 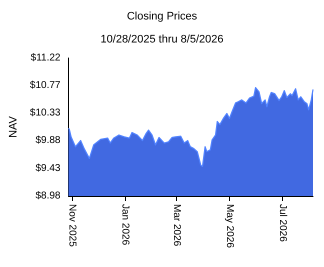 What do you see at coordinates (45, 58) in the screenshot?
I see `y-tick-label: $11.22` at bounding box center [45, 58].